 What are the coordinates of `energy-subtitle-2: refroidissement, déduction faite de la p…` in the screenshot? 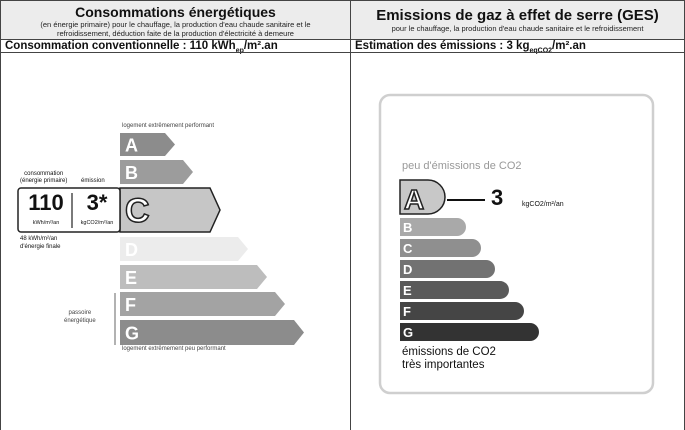 It's located at (175, 33).